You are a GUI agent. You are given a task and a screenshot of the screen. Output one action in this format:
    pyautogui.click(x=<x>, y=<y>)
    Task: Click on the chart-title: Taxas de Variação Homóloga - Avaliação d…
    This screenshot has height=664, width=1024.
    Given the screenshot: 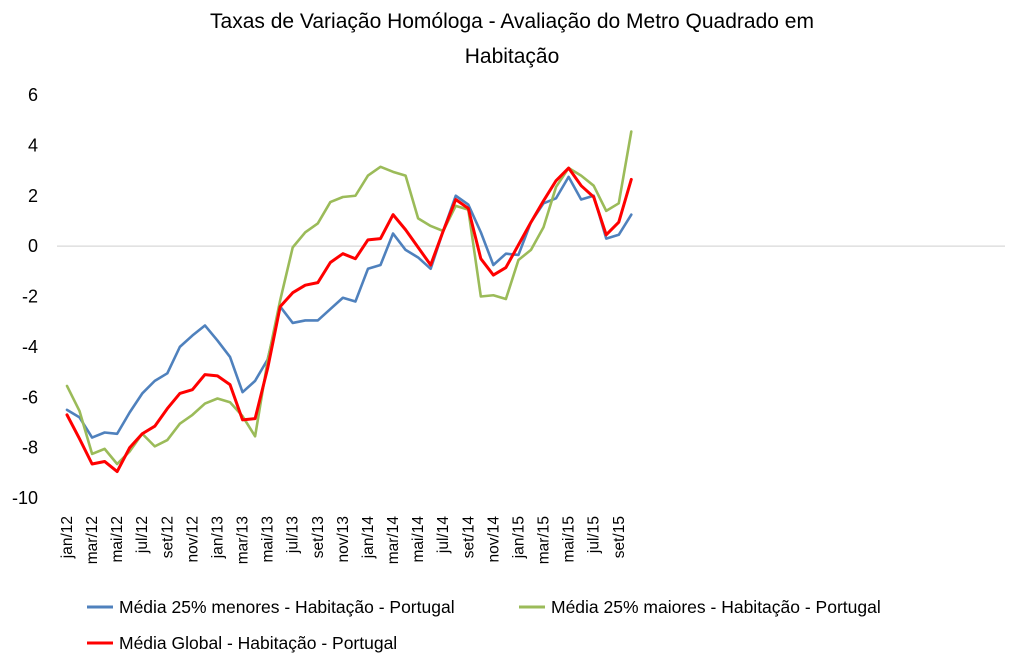 What is the action you would take?
    pyautogui.click(x=512, y=39)
    